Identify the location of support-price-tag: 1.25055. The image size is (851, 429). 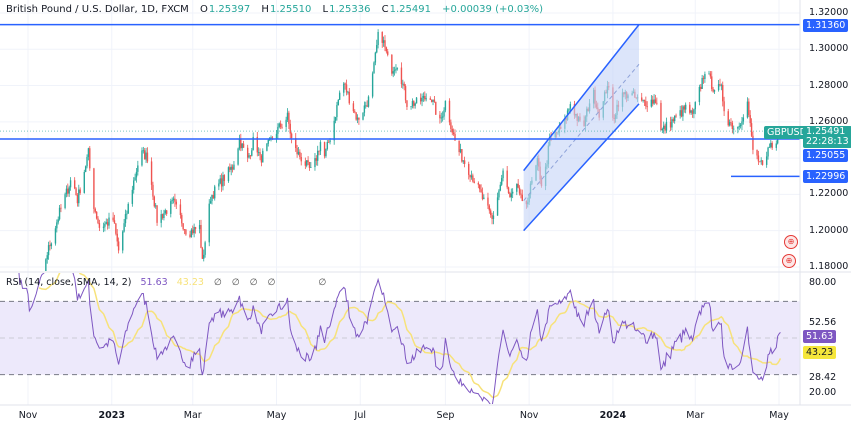
(826, 155).